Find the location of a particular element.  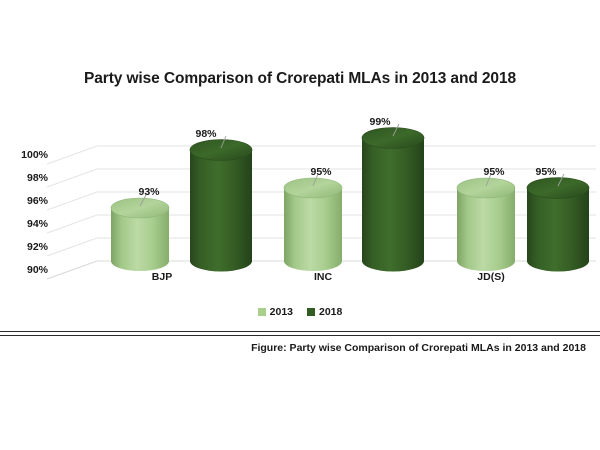

caption-rule-top is located at coordinates (300, 331).